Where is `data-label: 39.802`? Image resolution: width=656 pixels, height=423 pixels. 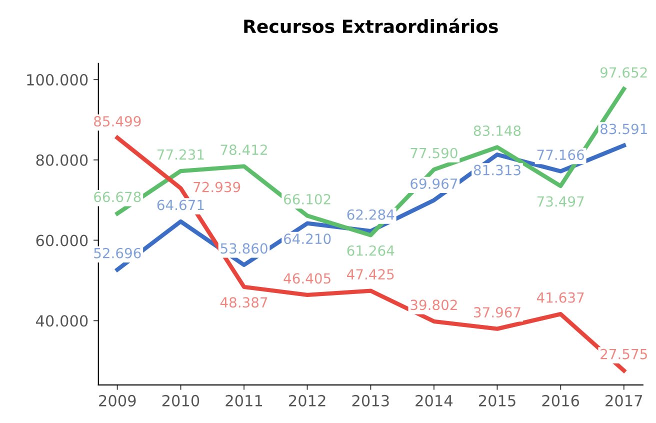 data-label: 39.802 is located at coordinates (433, 305).